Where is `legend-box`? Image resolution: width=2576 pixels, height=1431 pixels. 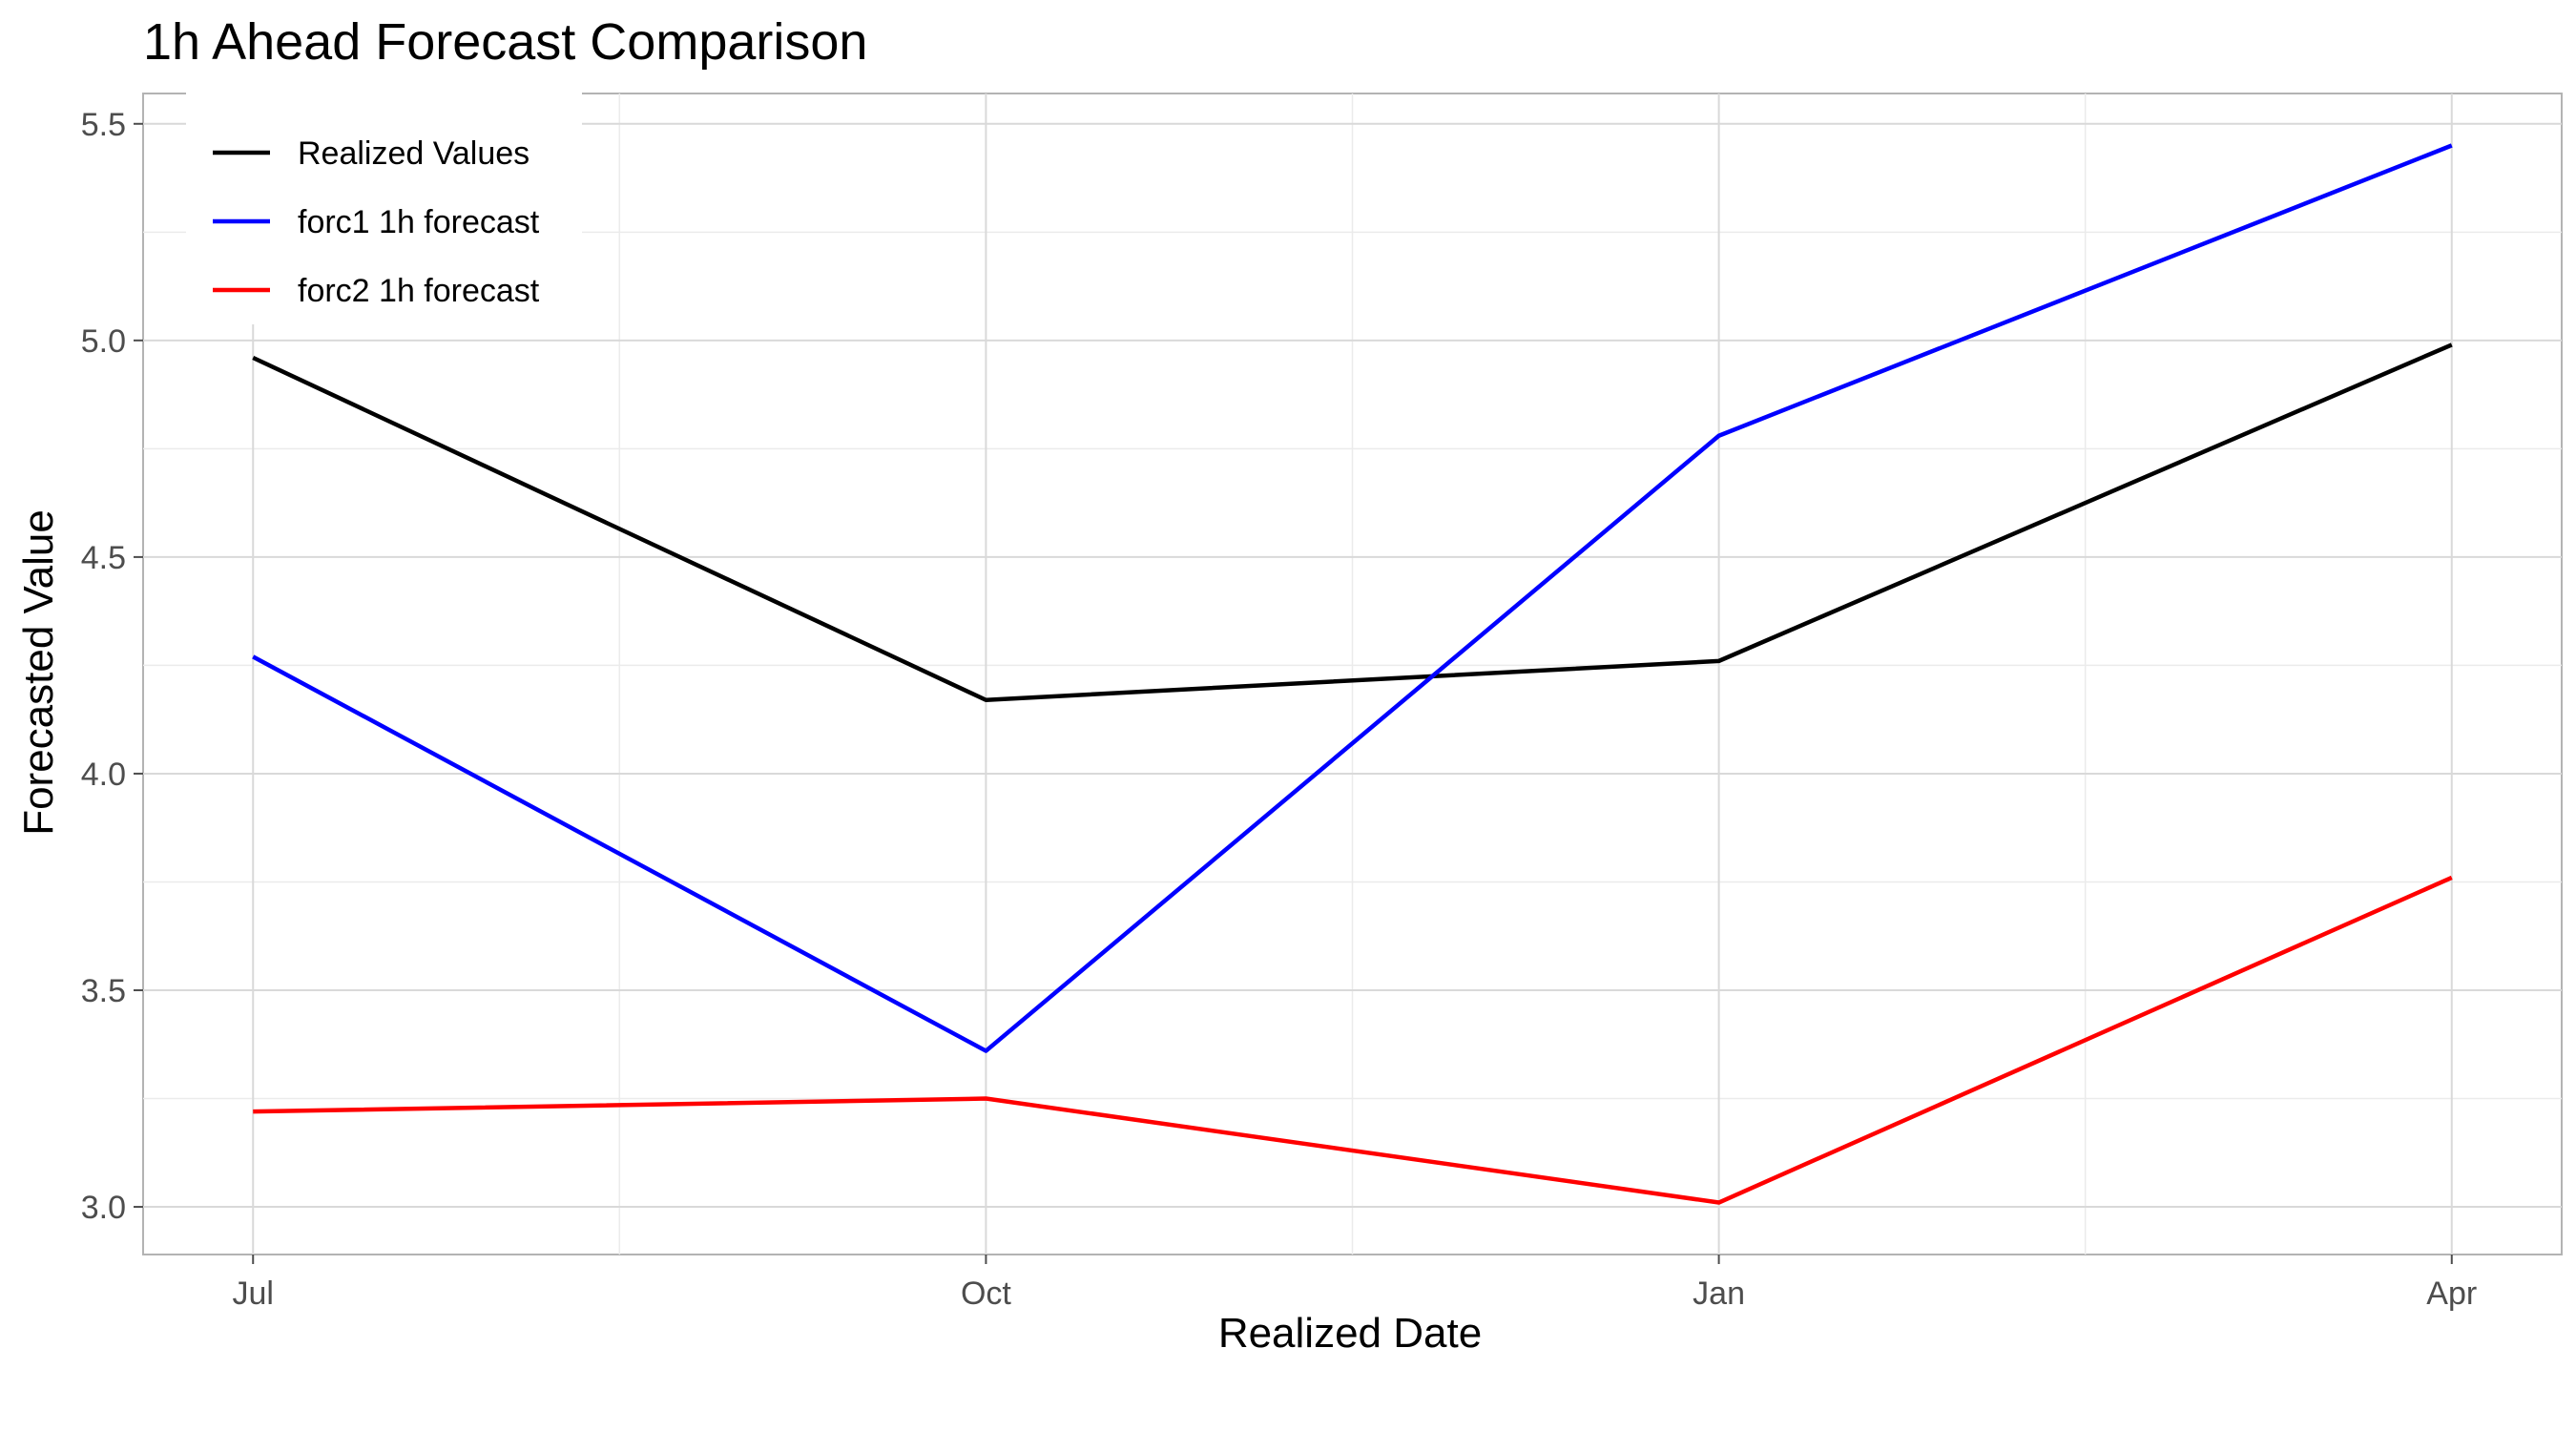
legend-box is located at coordinates (384, 207).